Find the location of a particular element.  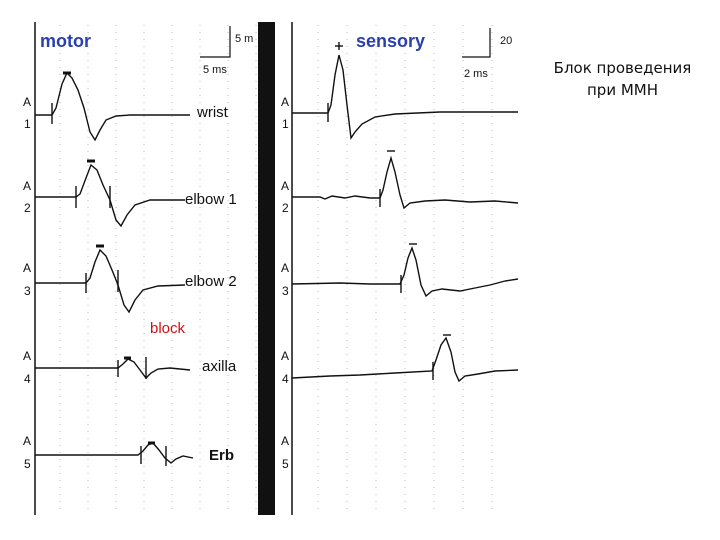

sensory-channel-label: A 5 is located at coordinates (285, 452).